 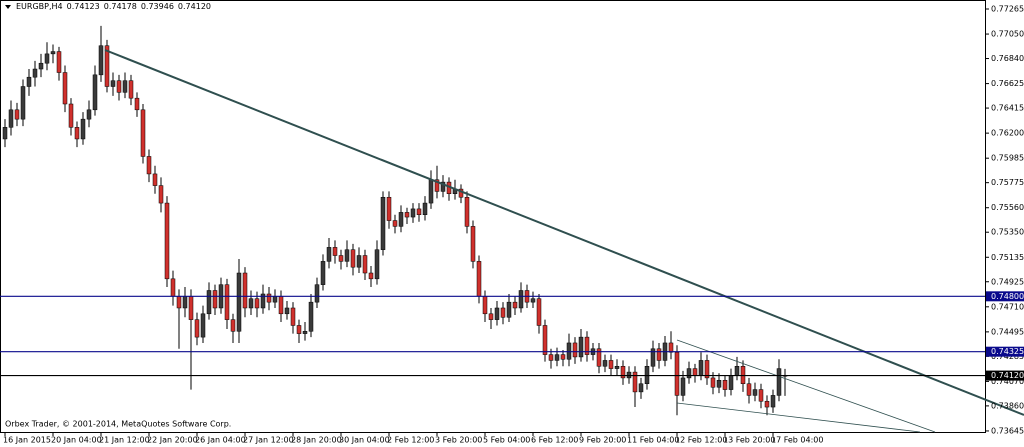 What do you see at coordinates (76, 440) in the screenshot?
I see `x-tick-label: 20 Jan 04:00` at bounding box center [76, 440].